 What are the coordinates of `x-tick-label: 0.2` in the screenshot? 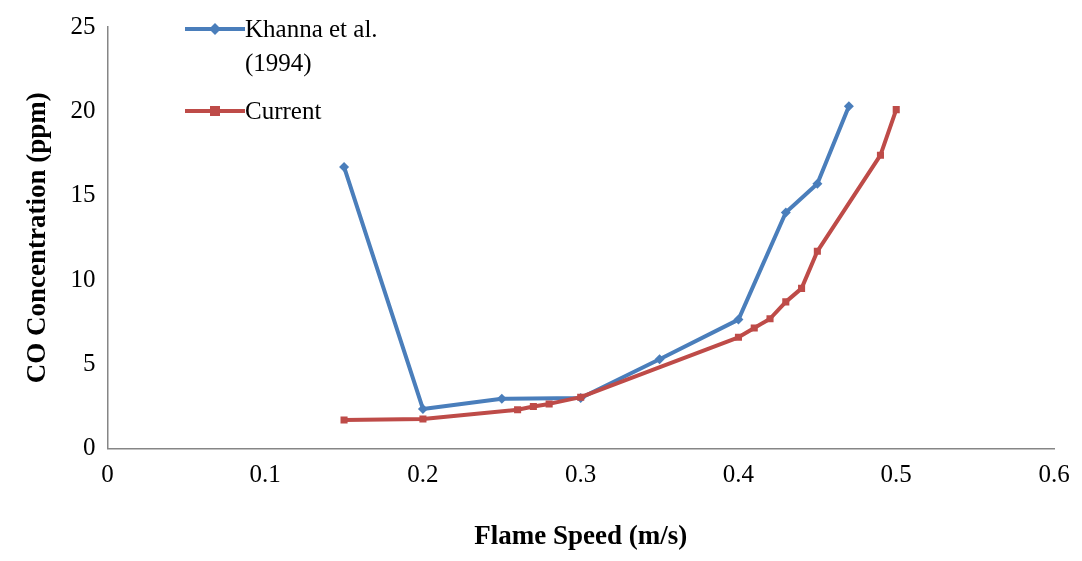 It's located at (423, 474).